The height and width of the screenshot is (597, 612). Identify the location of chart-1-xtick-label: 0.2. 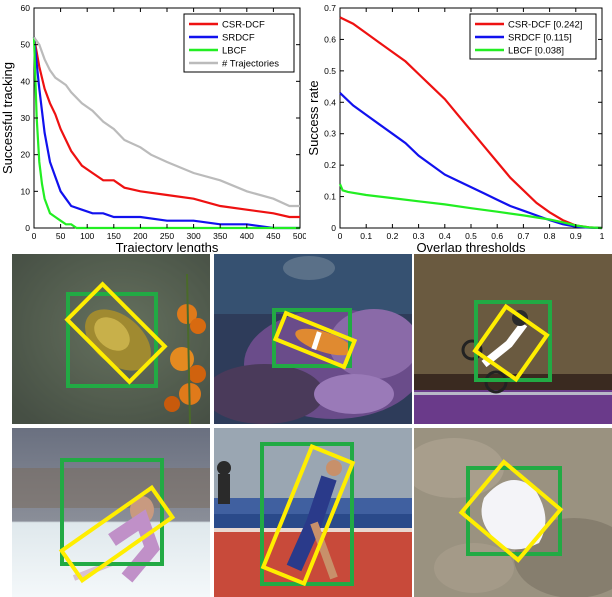
(392, 236).